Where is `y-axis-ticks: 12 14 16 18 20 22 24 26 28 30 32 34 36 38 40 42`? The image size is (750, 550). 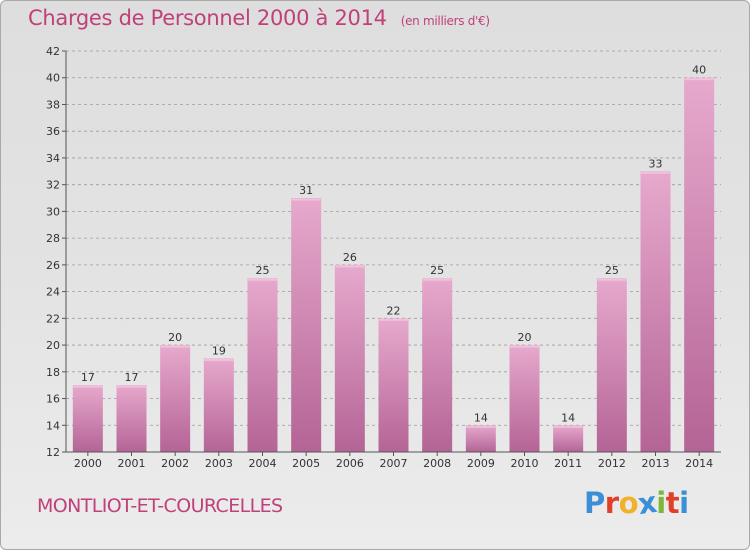
y-axis-ticks: 12 14 16 18 20 22 24 26 28 30 32 34 36 38 40 42 is located at coordinates (56, 252).